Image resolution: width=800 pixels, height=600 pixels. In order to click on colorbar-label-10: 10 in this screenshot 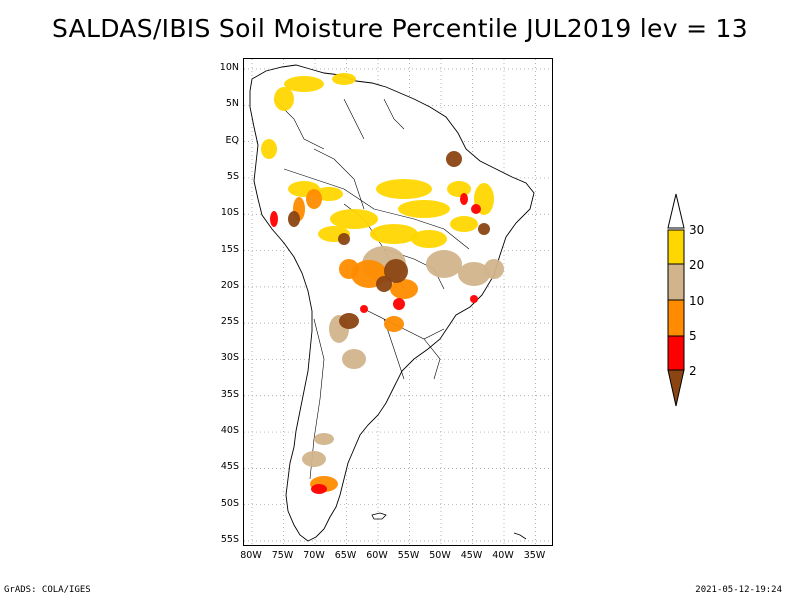, I will do `click(697, 301)`.